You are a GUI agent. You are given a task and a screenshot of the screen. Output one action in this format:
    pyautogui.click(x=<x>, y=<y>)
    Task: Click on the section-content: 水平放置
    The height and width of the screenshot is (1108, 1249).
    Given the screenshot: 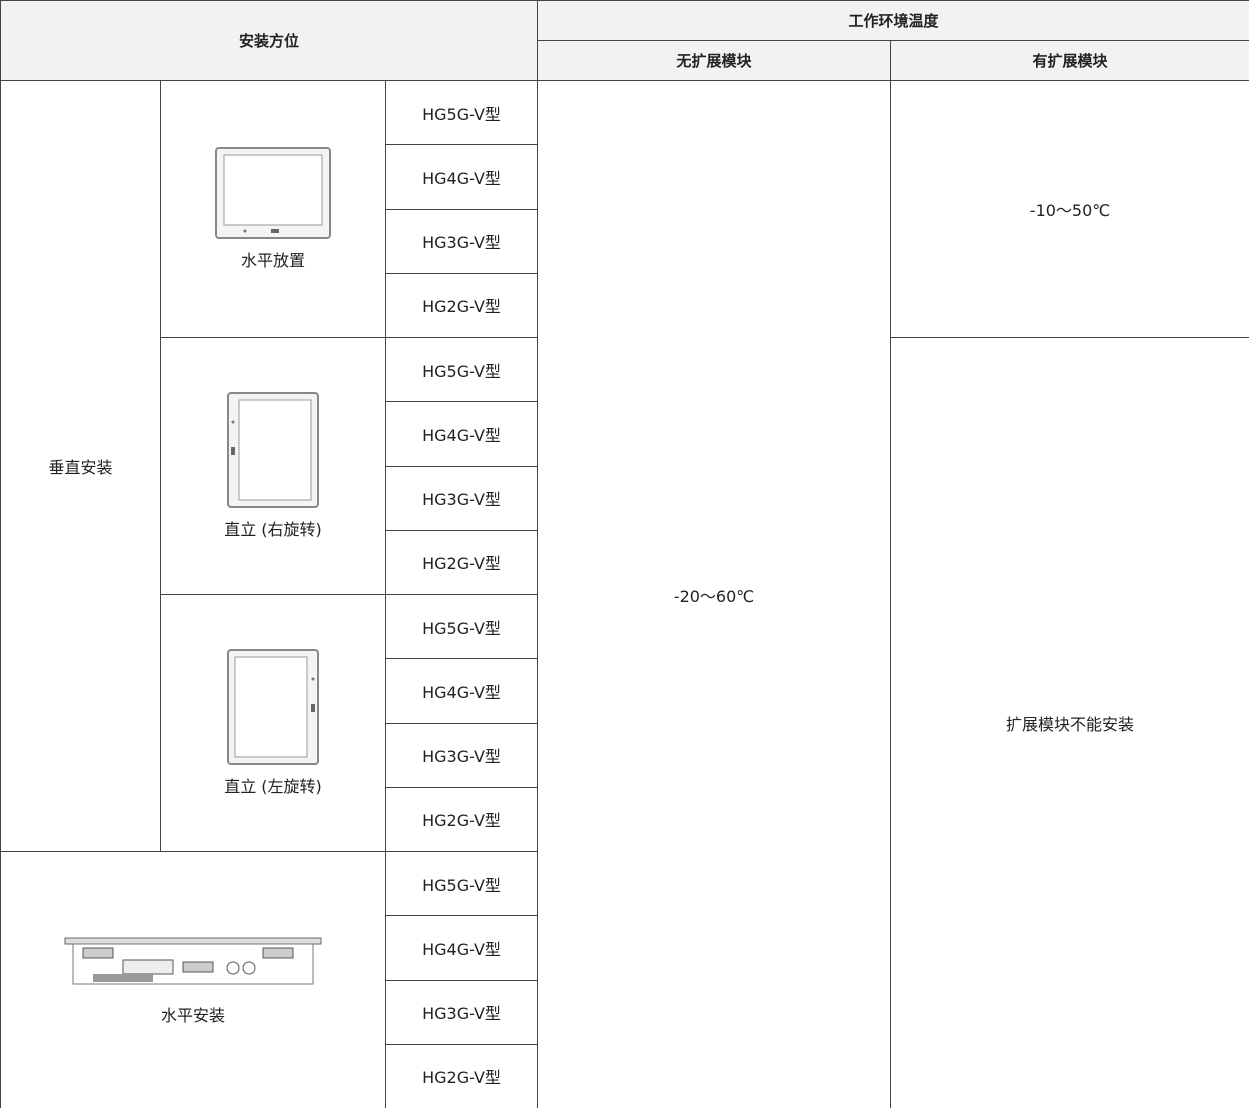 What is the action you would take?
    pyautogui.click(x=273, y=209)
    